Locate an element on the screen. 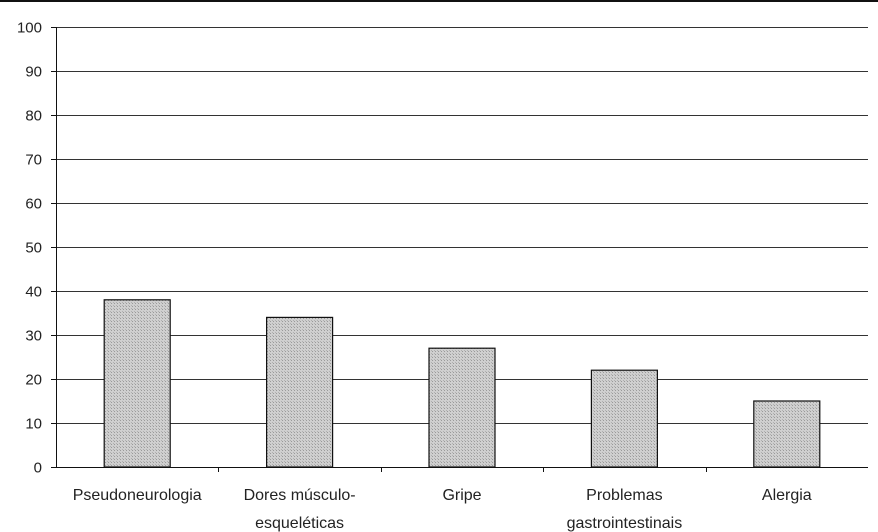 This screenshot has width=878, height=532. x-category-label-line: Gripe is located at coordinates (461, 495).